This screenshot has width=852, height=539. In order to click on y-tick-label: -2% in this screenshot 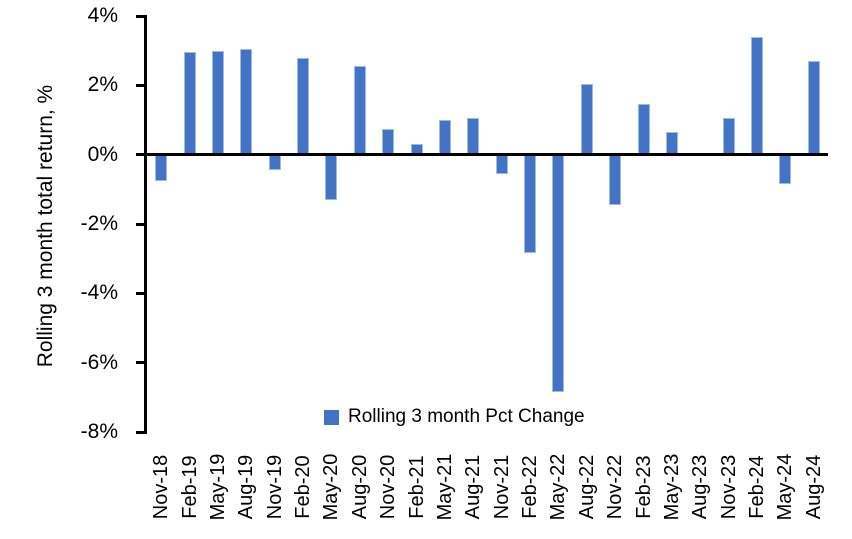, I will do `click(99, 223)`.